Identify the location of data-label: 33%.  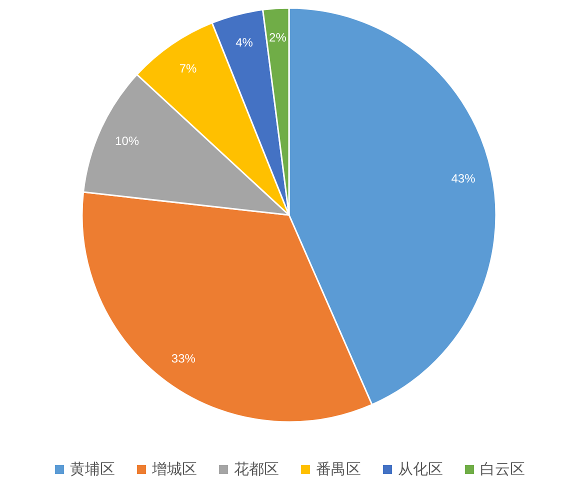
(183, 358).